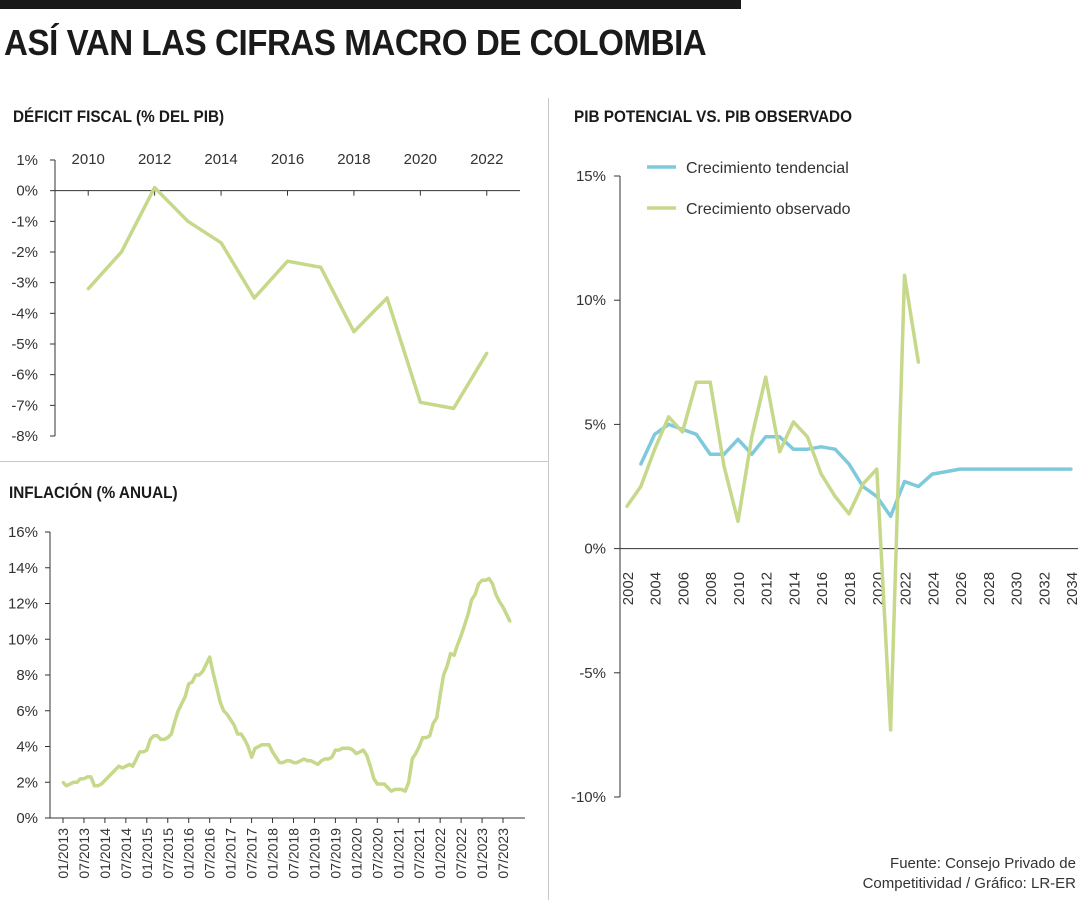 The height and width of the screenshot is (900, 1080). What do you see at coordinates (286, 684) in the screenshot?
I see `inflation-series-line` at bounding box center [286, 684].